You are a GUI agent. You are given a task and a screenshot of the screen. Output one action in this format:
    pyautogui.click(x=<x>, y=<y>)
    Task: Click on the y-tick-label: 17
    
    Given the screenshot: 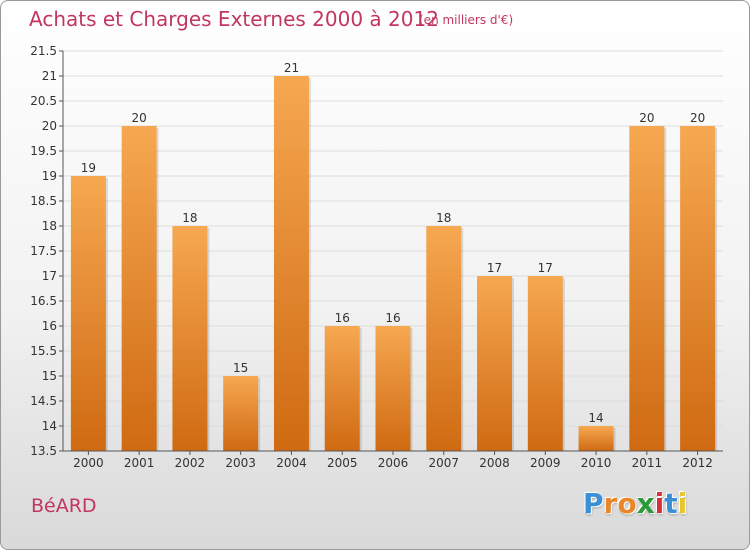 What is the action you would take?
    pyautogui.click(x=49, y=276)
    